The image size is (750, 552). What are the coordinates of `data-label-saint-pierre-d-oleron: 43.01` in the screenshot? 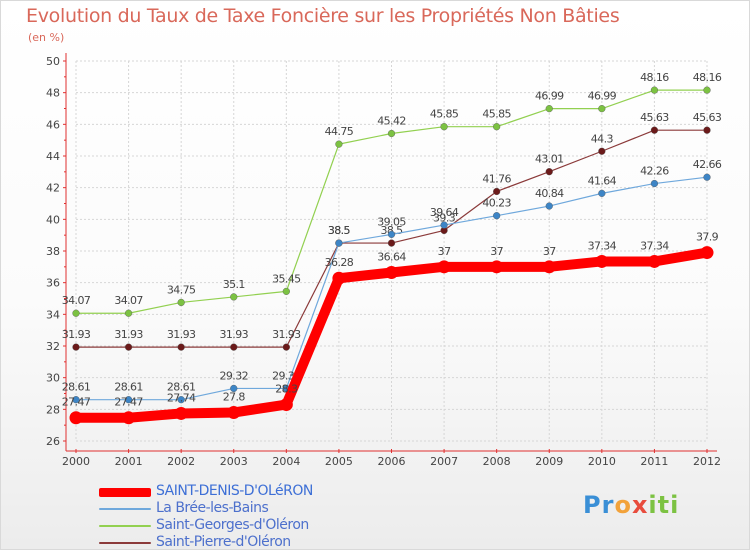 It's located at (549, 159).